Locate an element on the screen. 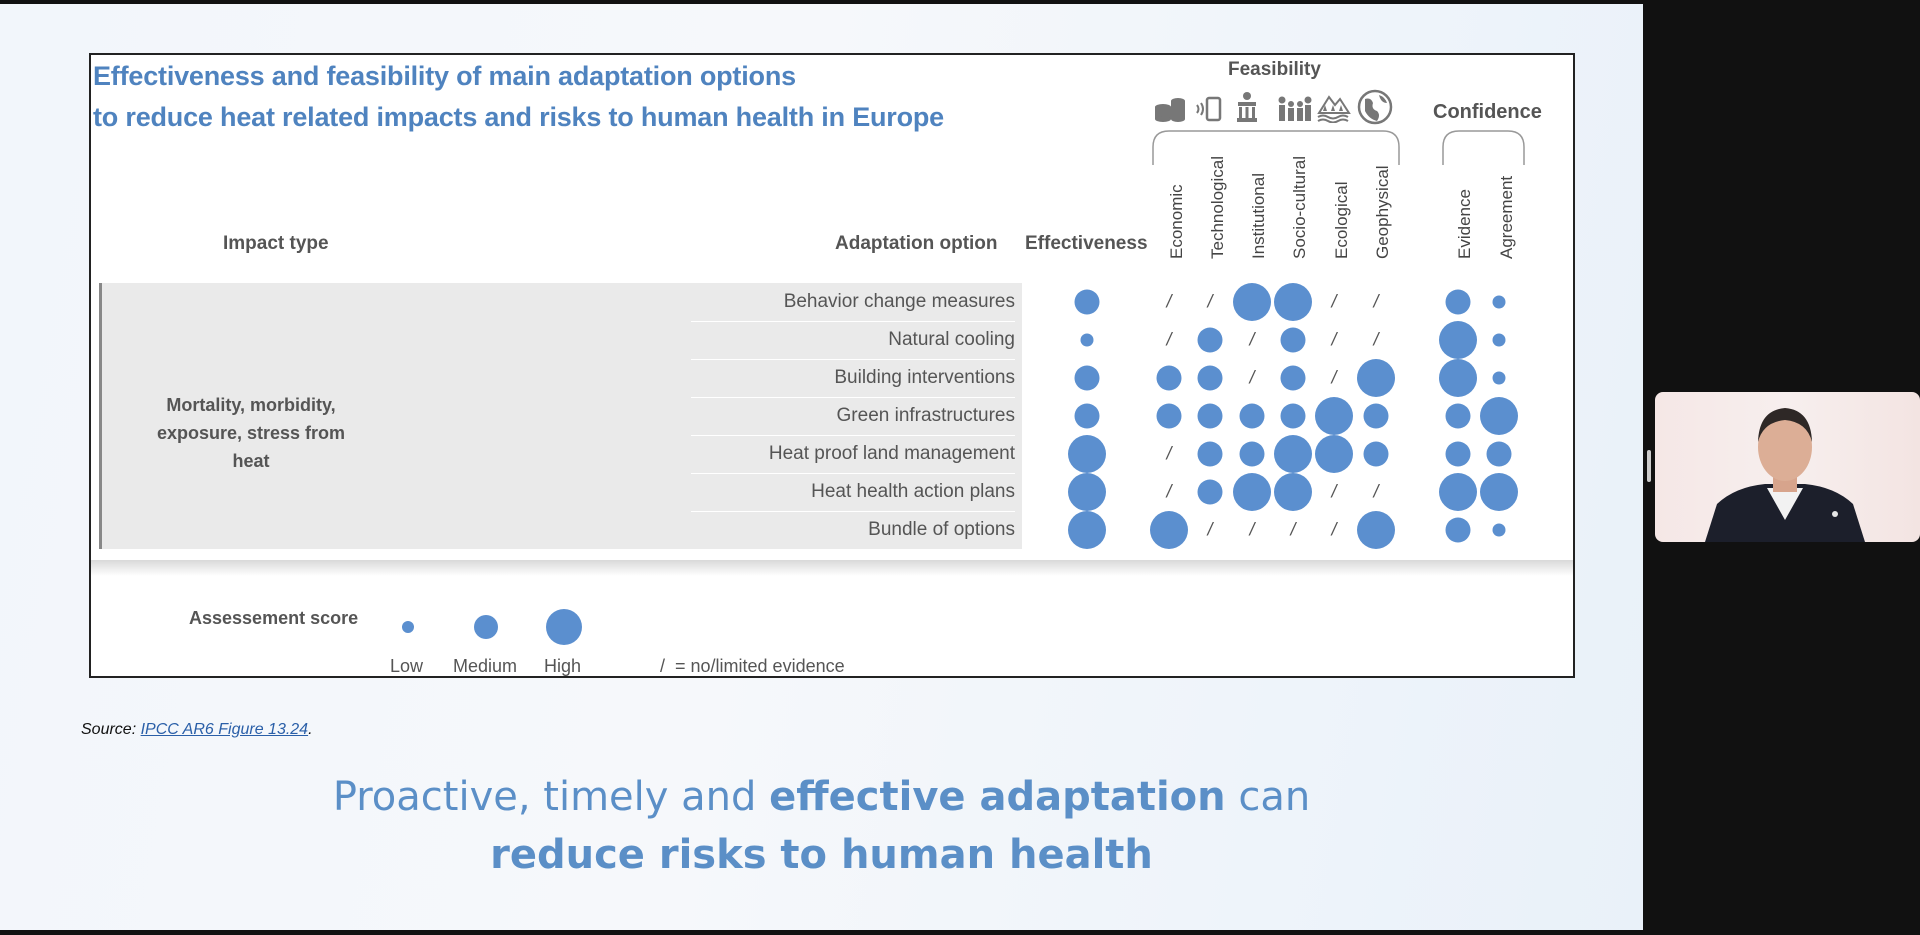 The image size is (1920, 935). tagline-line2: reduce risks to human health is located at coordinates (821, 855).